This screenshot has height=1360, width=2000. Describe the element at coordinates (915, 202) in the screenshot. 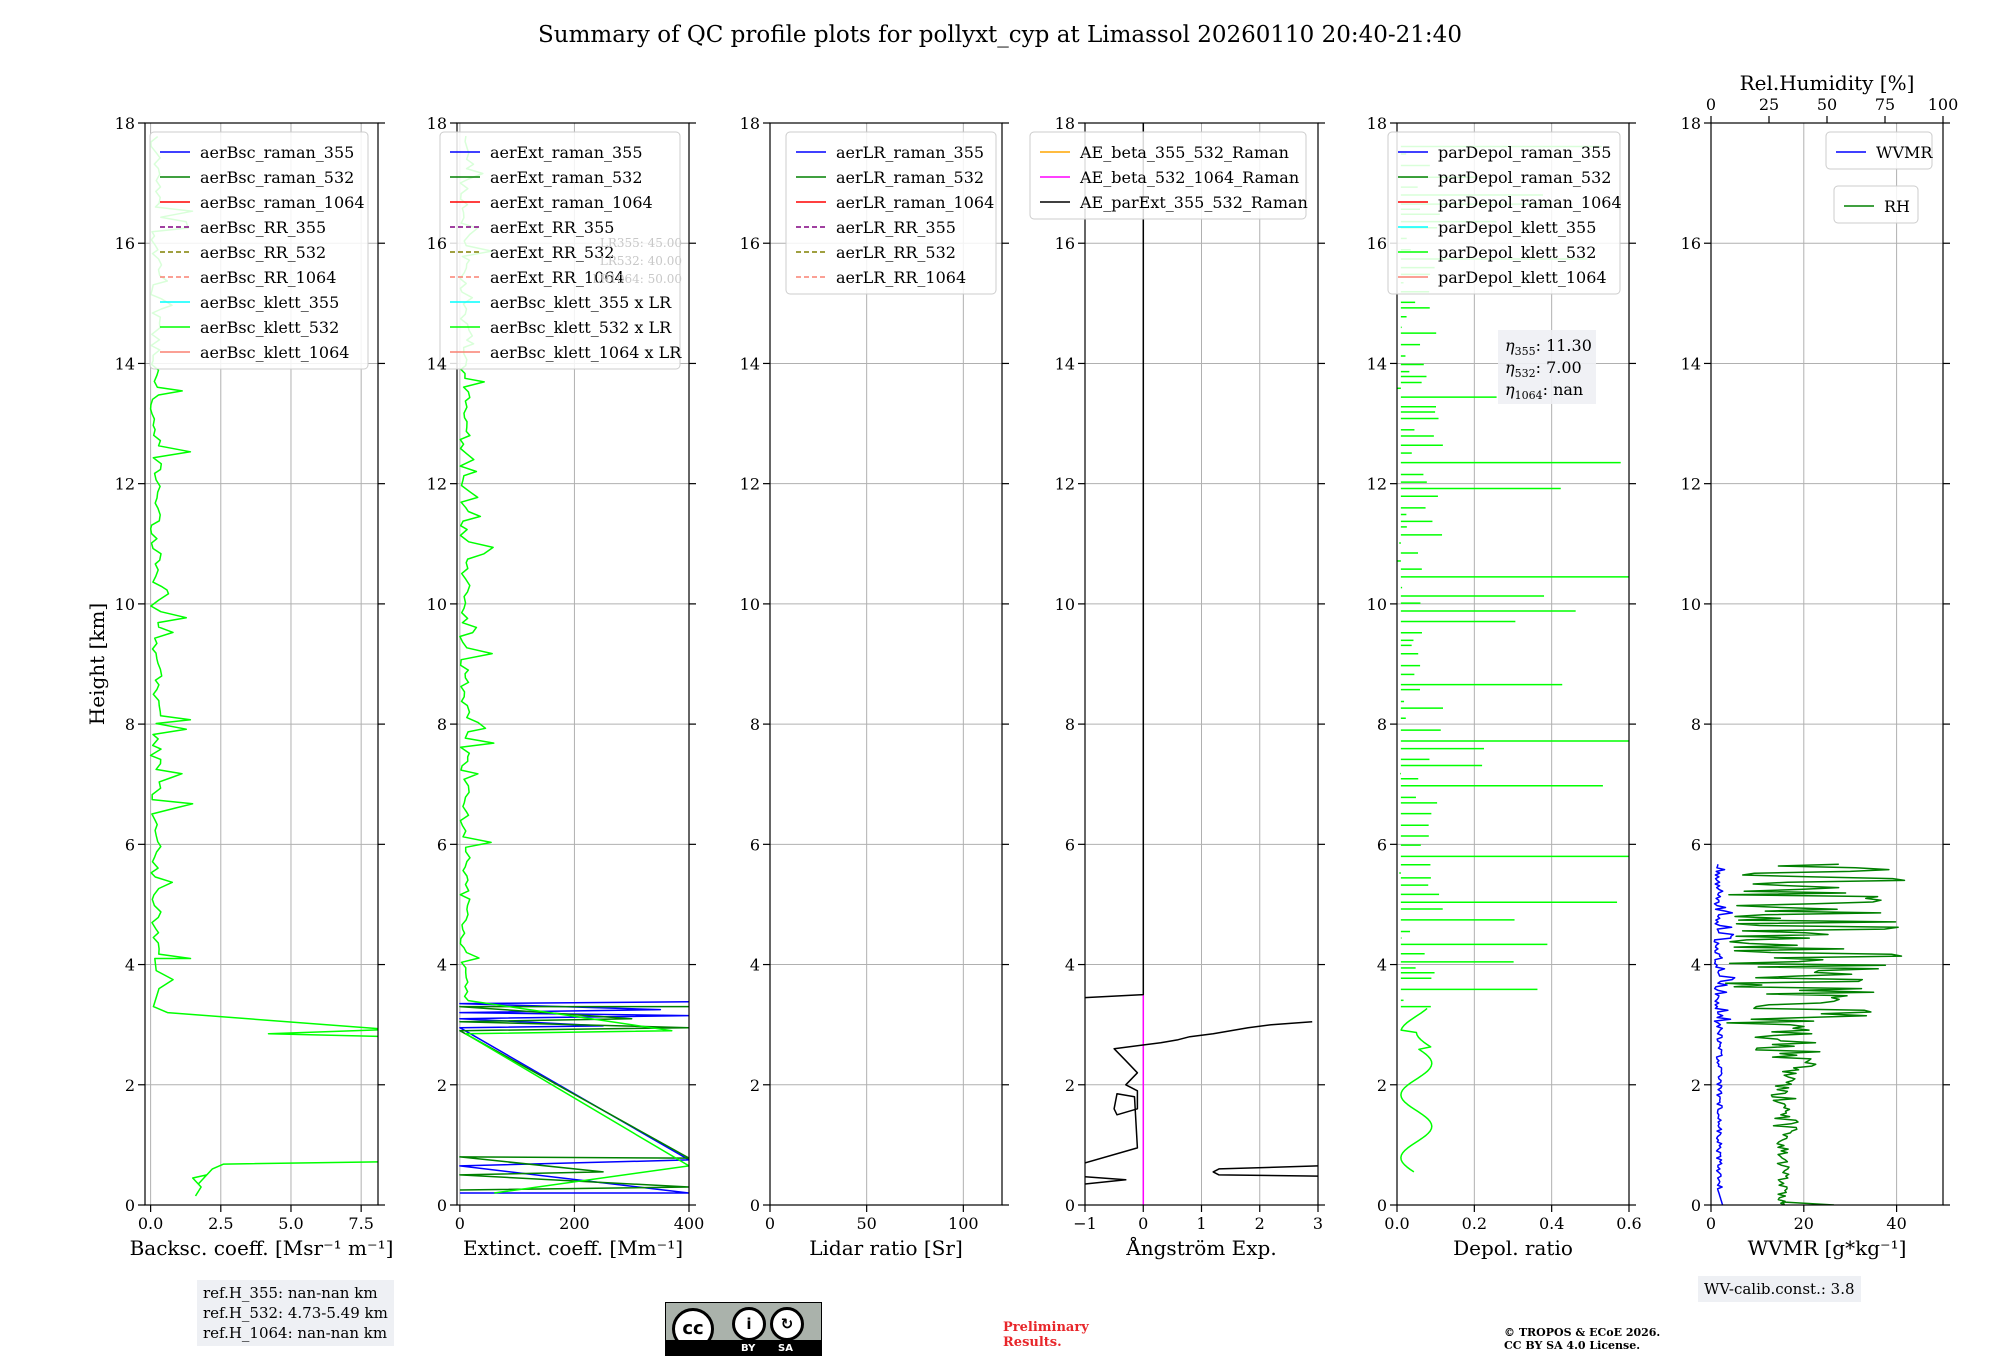

I see `legend-label: aerLR_raman_1064` at that location.